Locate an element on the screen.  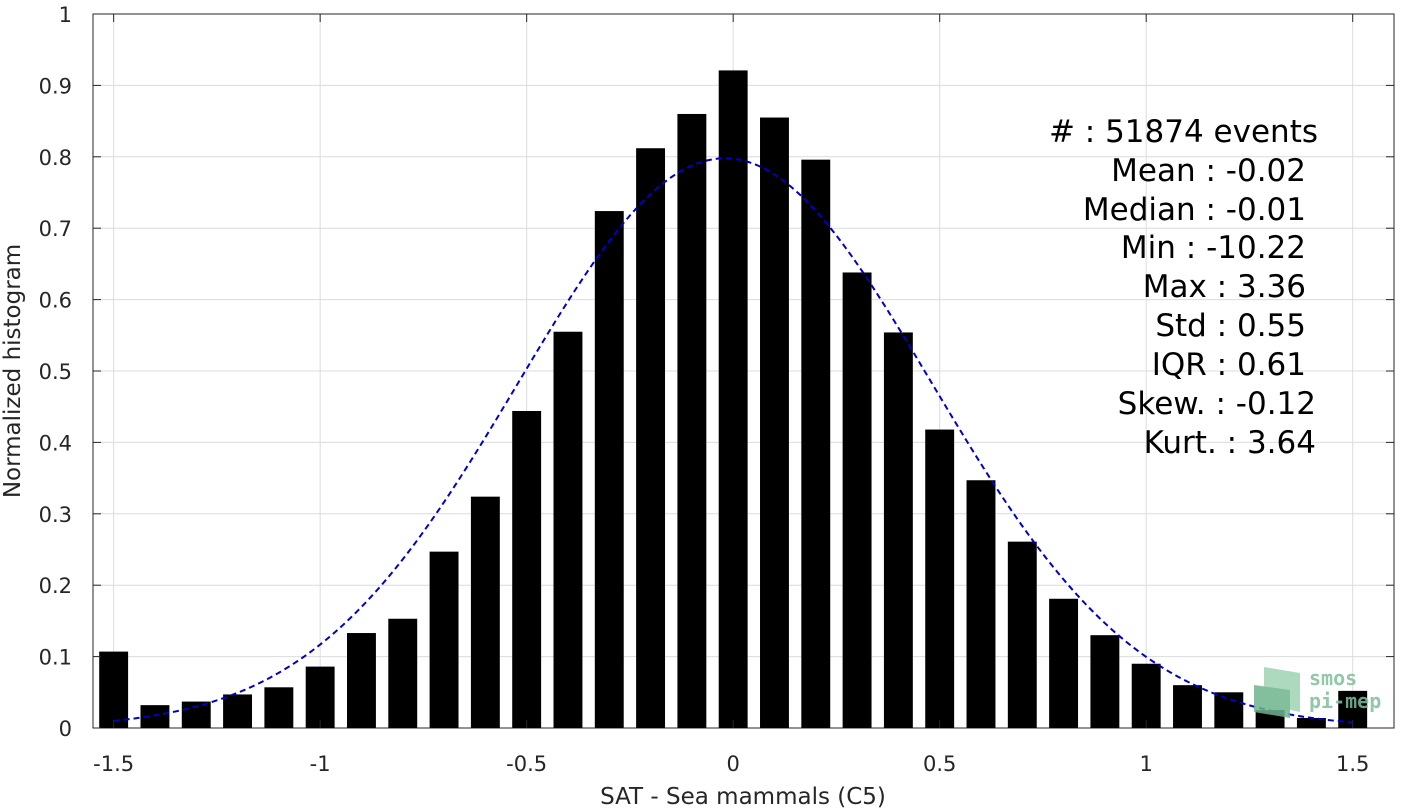
stat-events: # : 51874 events is located at coordinates (1183, 132).